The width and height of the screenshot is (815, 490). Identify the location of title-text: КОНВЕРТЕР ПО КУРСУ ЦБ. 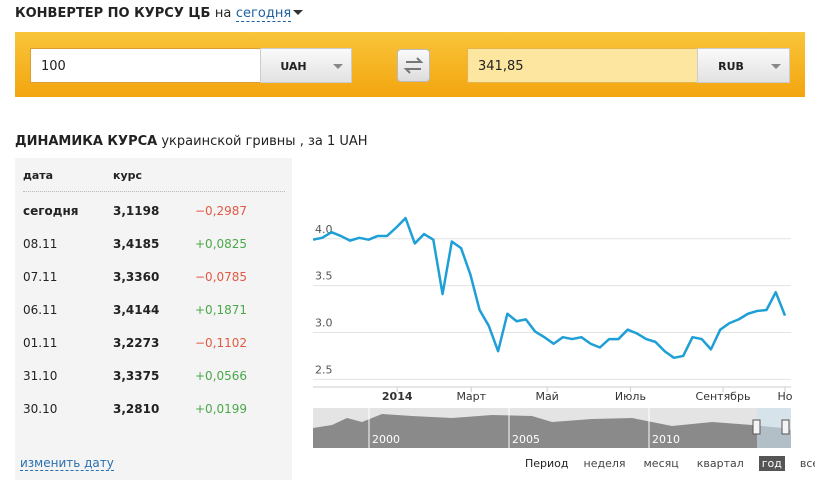
(113, 13).